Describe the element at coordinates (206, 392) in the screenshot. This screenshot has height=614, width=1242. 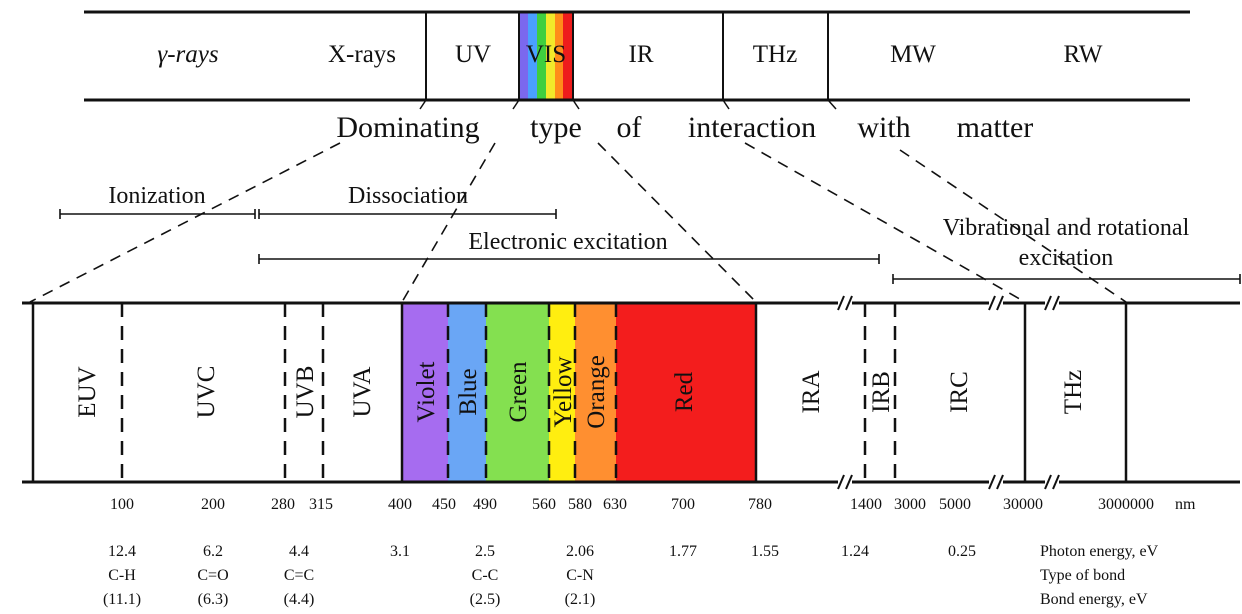
I see `band-label-uvc: UVC` at that location.